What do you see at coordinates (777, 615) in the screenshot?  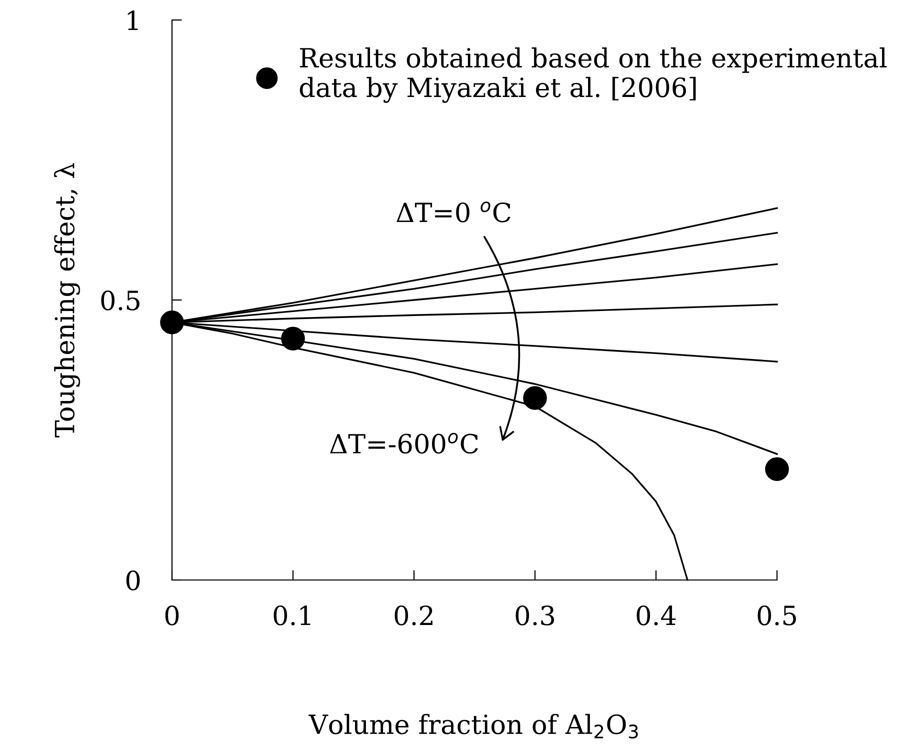 I see `x-tick-label: 0.5` at bounding box center [777, 615].